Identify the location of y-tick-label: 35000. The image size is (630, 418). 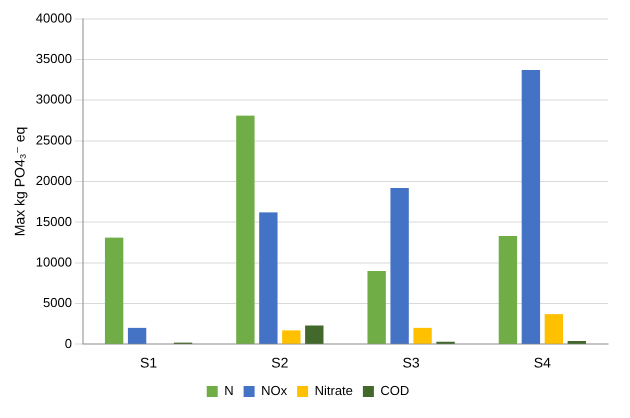
(54, 58).